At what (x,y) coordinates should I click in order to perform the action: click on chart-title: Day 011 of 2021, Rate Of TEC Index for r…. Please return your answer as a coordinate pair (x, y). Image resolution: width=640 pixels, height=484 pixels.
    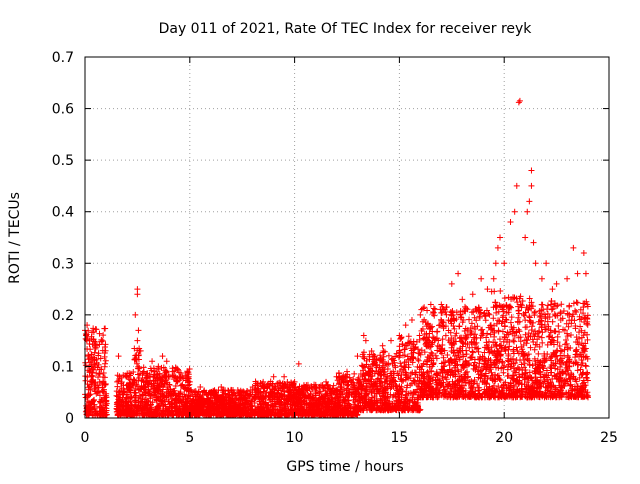
    Looking at the image, I should click on (346, 29).